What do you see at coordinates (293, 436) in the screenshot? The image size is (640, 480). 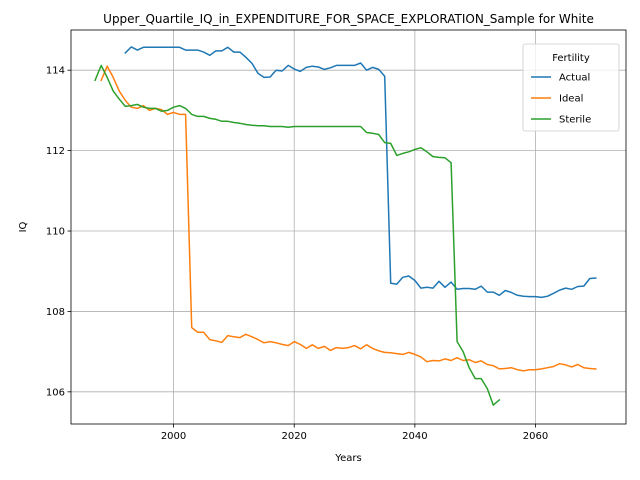 I see `x-tick-label: 2020` at bounding box center [293, 436].